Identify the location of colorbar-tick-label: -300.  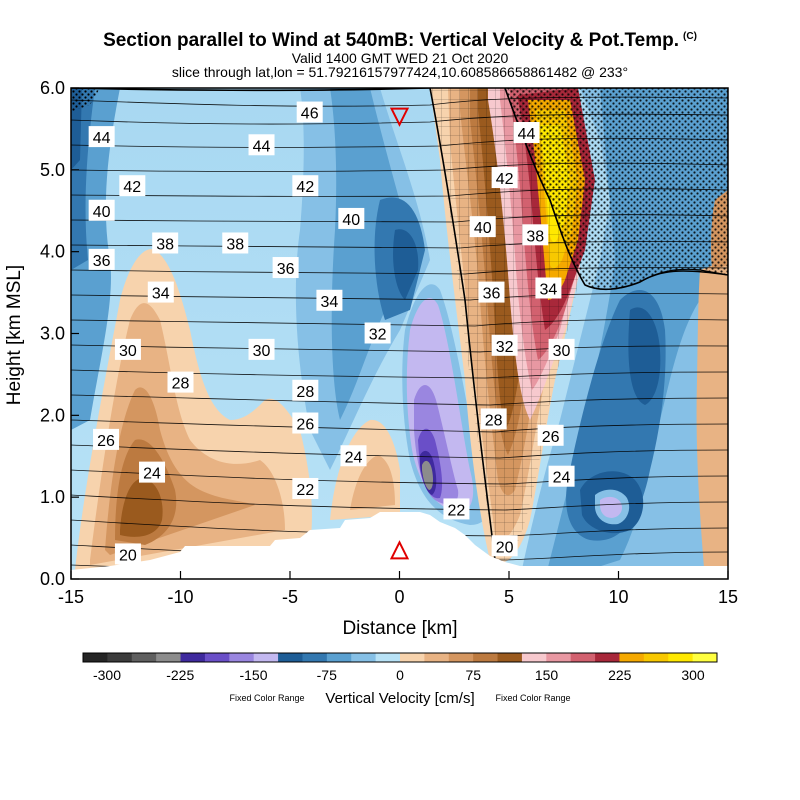
(107, 675).